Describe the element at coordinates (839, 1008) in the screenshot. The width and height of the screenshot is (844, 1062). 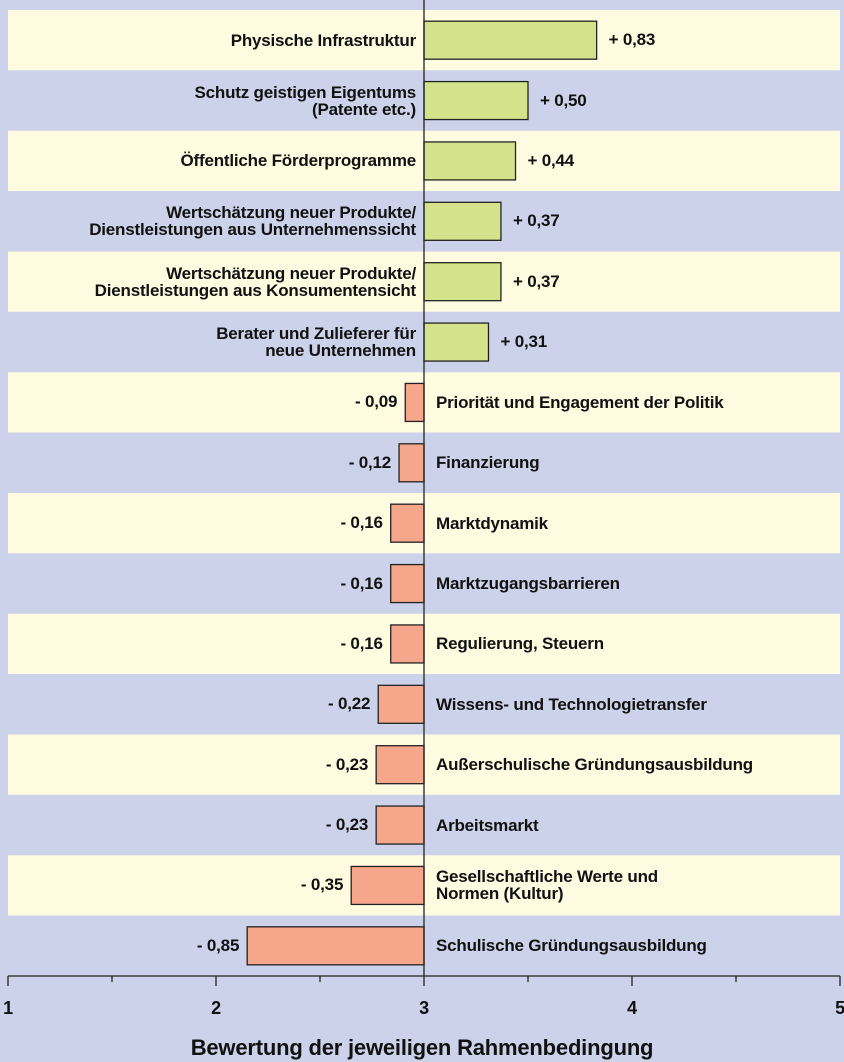
I see `x-tick-label: 5` at that location.